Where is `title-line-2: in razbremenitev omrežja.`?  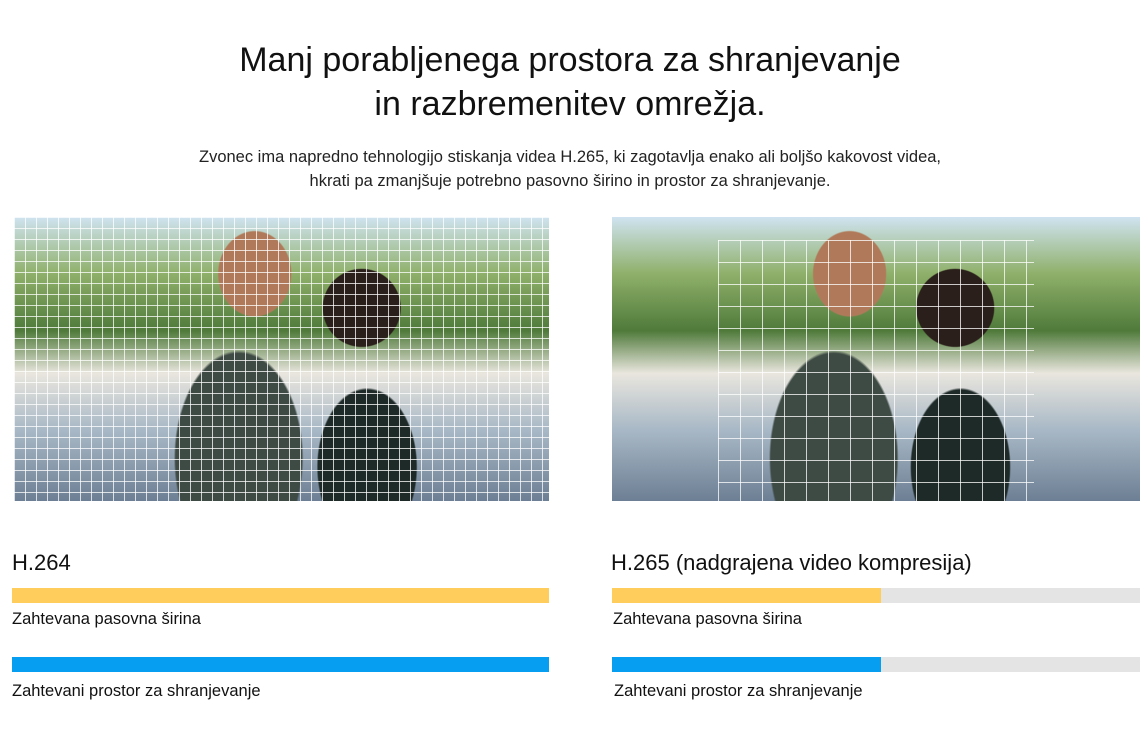 title-line-2: in razbremenitev omrežja. is located at coordinates (570, 104).